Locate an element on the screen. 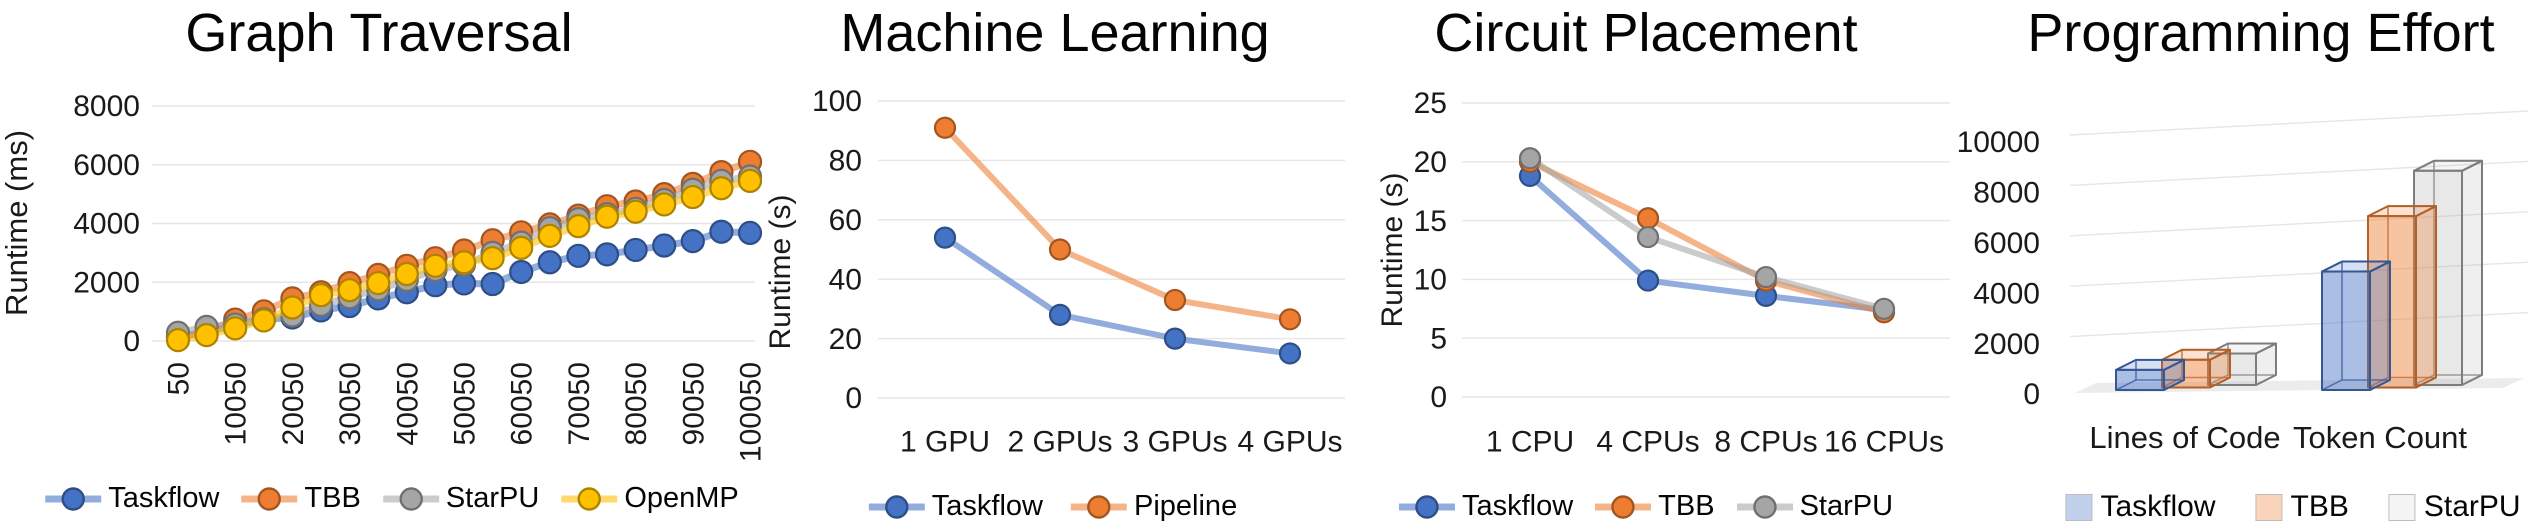 This screenshot has width=2530, height=529. x-tick-label: 50050 is located at coordinates (465, 403).